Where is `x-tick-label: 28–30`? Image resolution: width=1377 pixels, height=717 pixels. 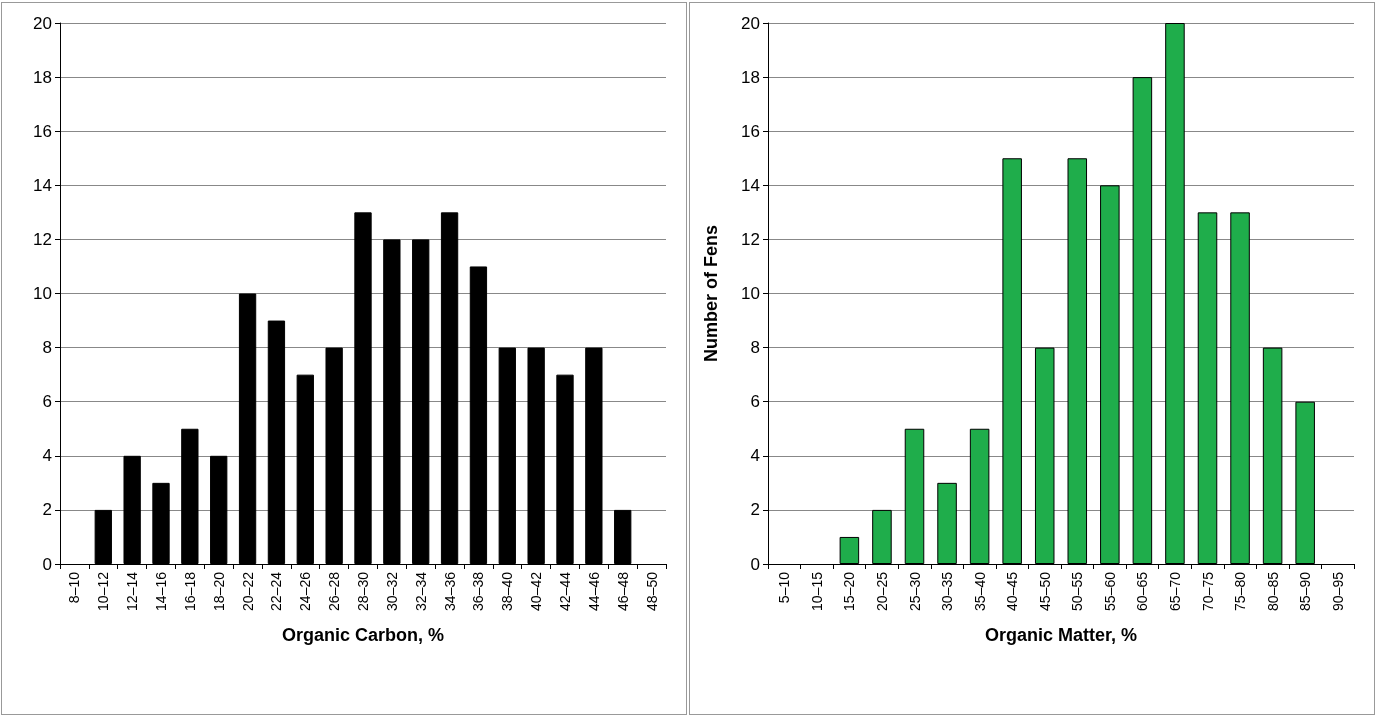 x-tick-label: 28–30 is located at coordinates (363, 591).